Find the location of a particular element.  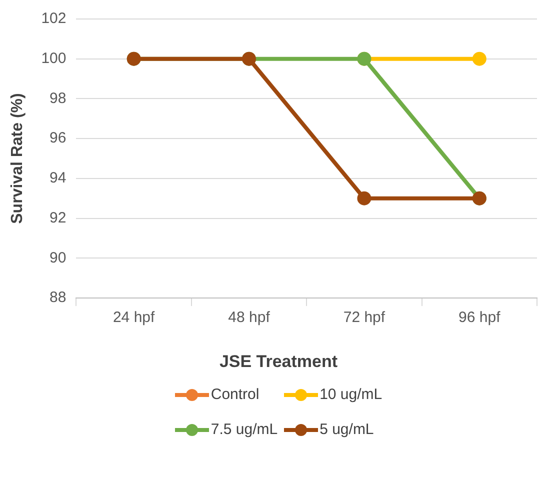

legend-title: JSE Treatment is located at coordinates (278, 362).